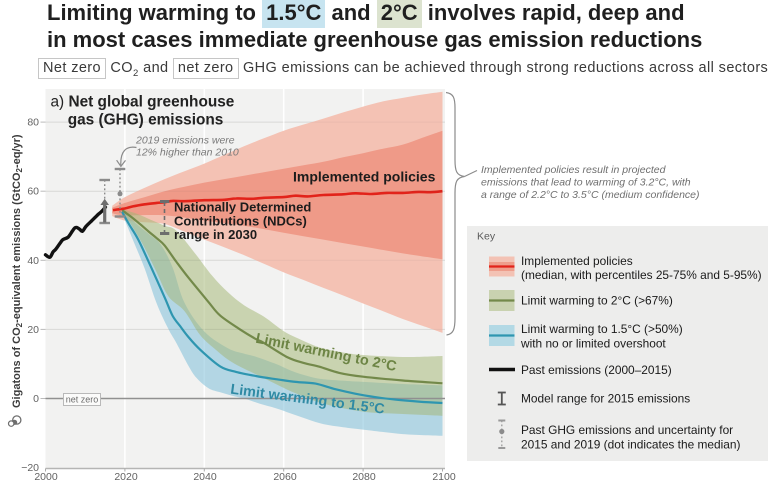  What do you see at coordinates (82, 400) in the screenshot?
I see `svg-text: net zero` at bounding box center [82, 400].